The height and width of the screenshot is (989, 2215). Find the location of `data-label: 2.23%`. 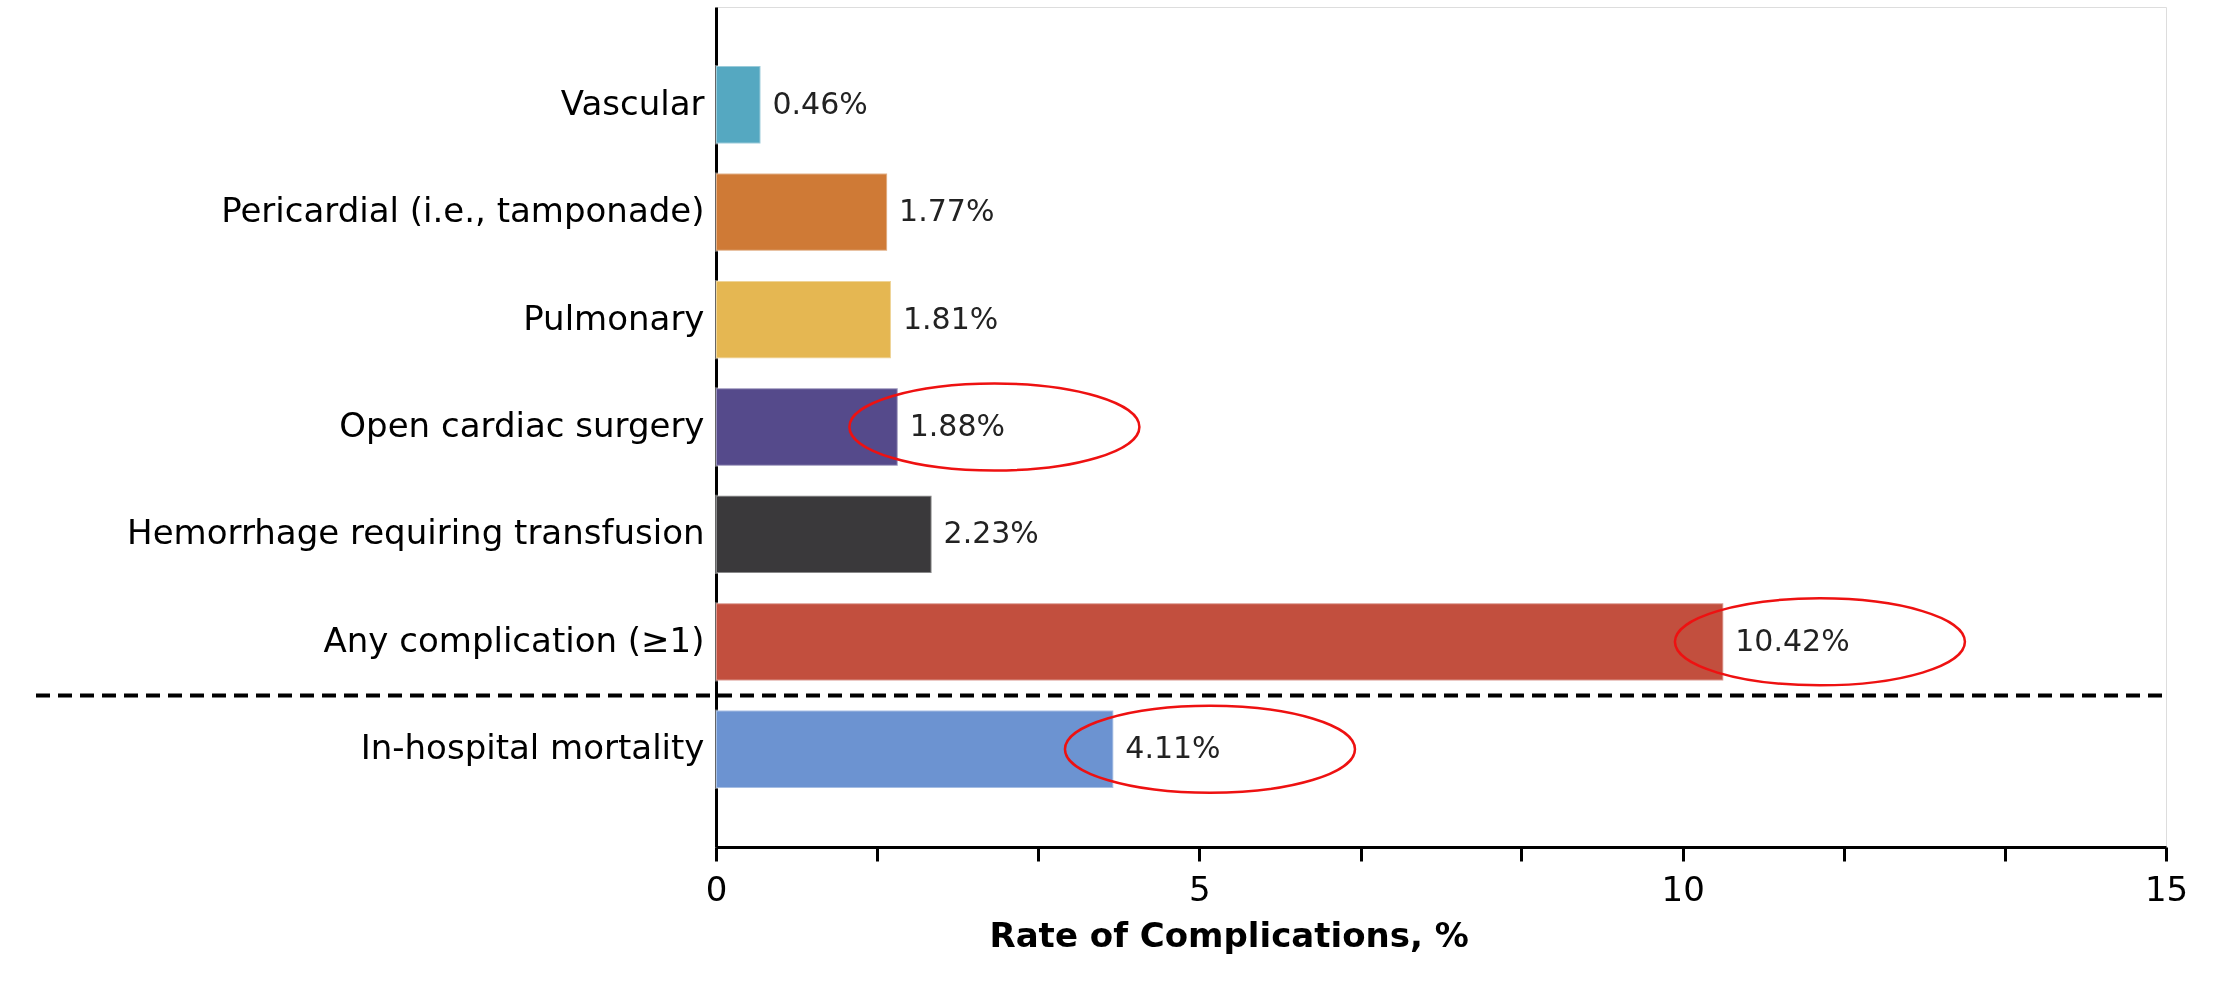

data-label: 2.23% is located at coordinates (991, 533).